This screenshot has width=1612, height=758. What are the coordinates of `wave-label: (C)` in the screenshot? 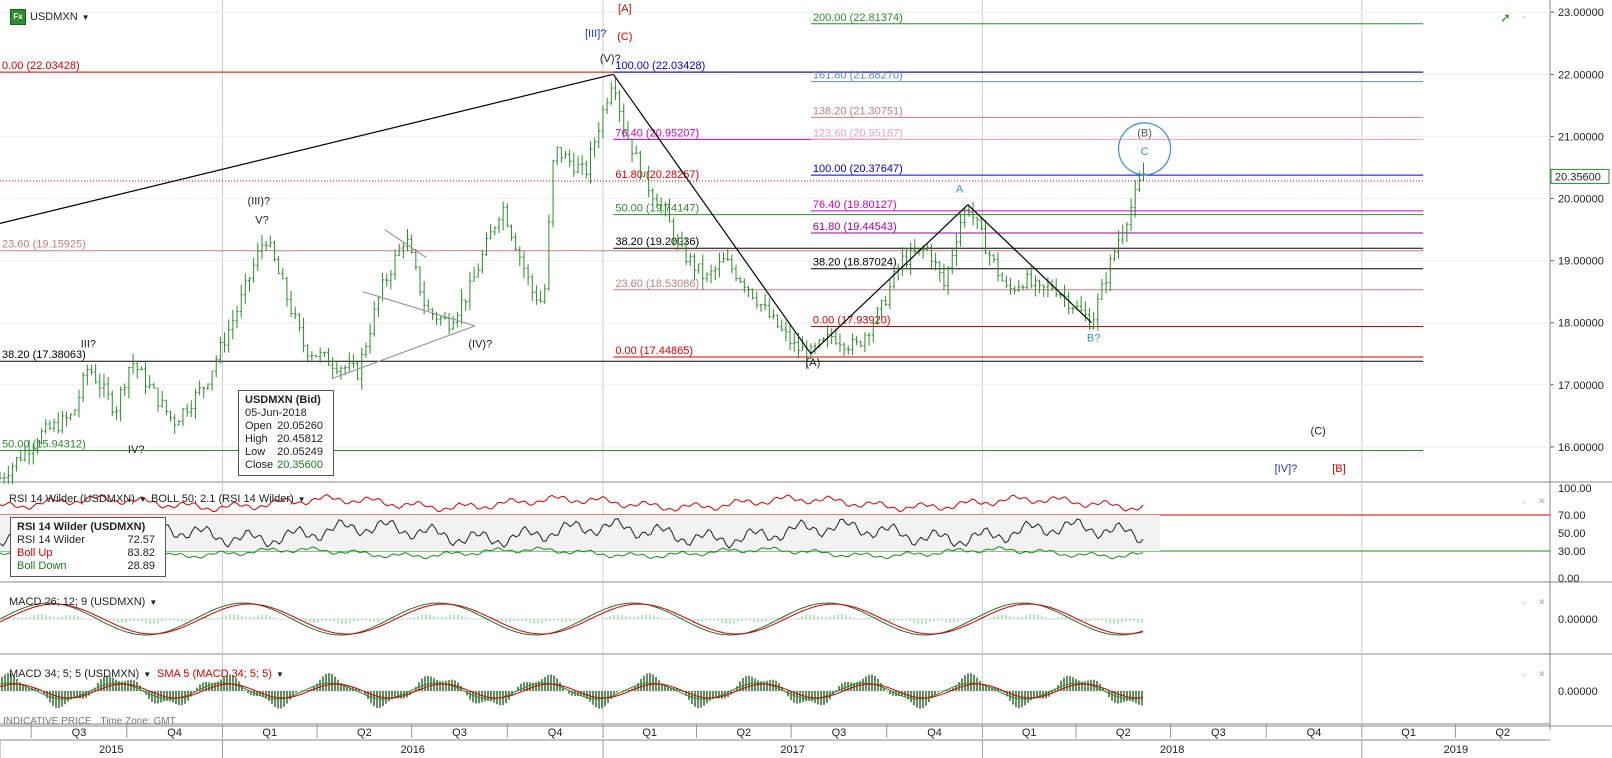 It's located at (1318, 432).